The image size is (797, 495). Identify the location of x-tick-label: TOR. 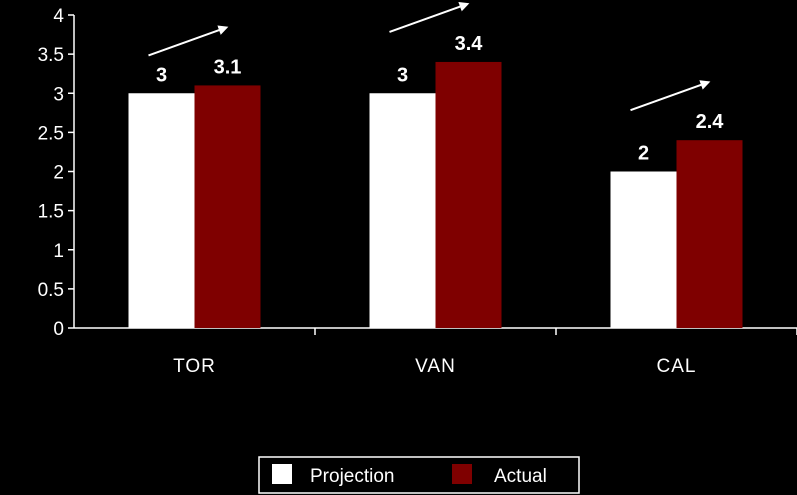
(194, 366).